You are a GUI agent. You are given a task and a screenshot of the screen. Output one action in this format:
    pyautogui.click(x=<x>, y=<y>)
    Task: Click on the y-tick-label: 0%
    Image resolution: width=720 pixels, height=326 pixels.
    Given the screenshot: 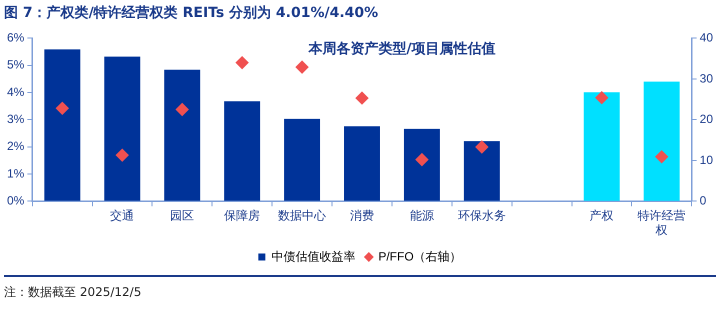 What is the action you would take?
    pyautogui.click(x=16, y=201)
    